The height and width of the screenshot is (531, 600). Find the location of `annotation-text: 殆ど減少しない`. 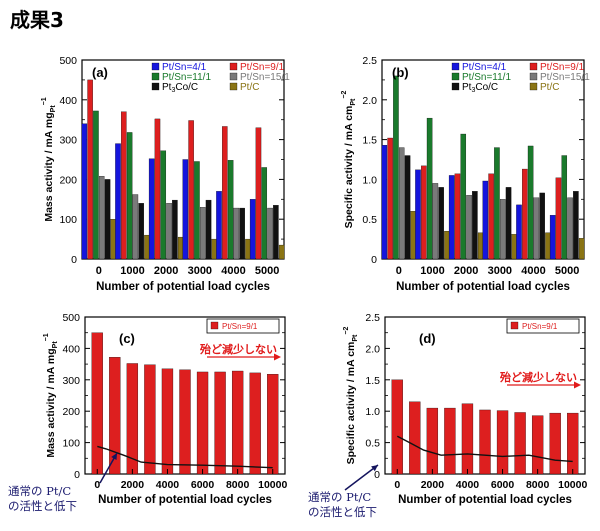

annotation-text: 殆ど減少しない is located at coordinates (538, 377).